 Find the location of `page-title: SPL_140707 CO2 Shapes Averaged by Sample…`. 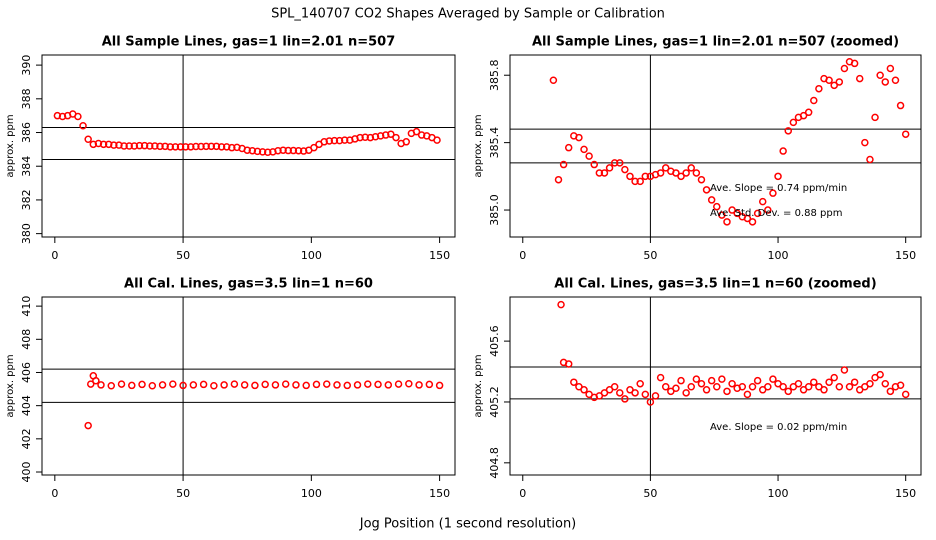

page-title: SPL_140707 CO2 Shapes Averaged by Sample… is located at coordinates (468, 14).